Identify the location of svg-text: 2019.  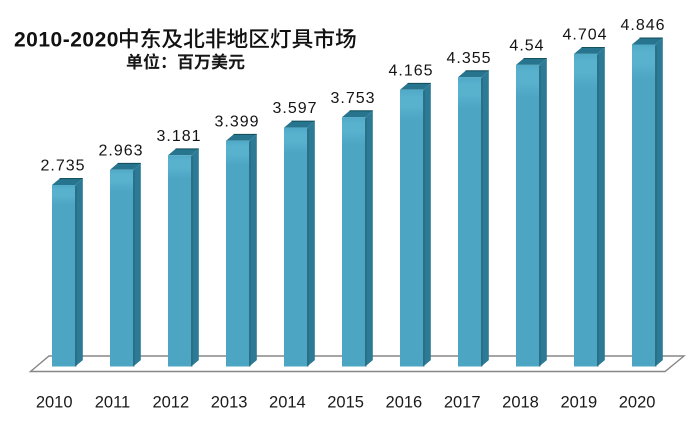
(578, 402).